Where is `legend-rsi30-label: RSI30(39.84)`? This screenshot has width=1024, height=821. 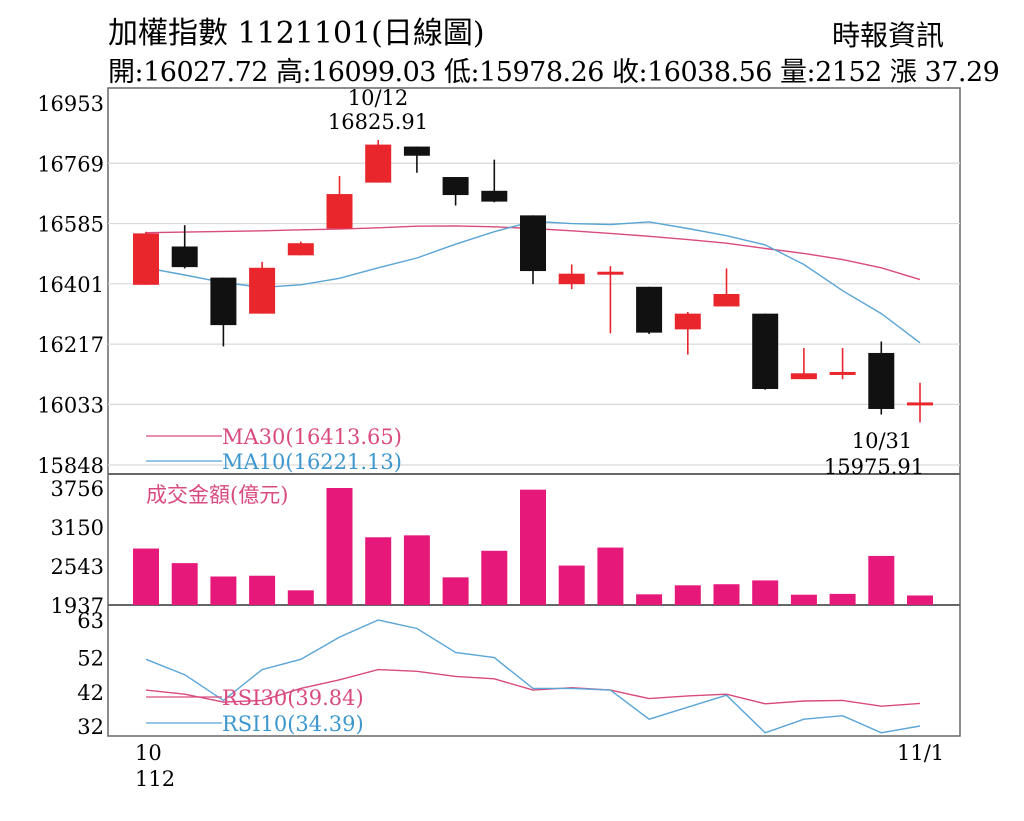
legend-rsi30-label: RSI30(39.84) is located at coordinates (293, 698).